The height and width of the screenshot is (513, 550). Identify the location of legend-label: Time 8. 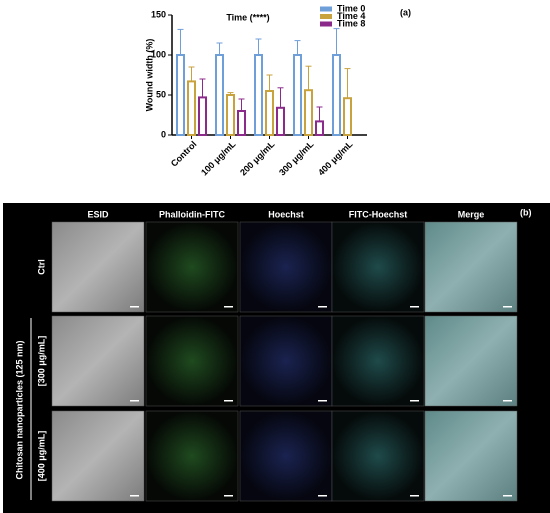
(351, 23).